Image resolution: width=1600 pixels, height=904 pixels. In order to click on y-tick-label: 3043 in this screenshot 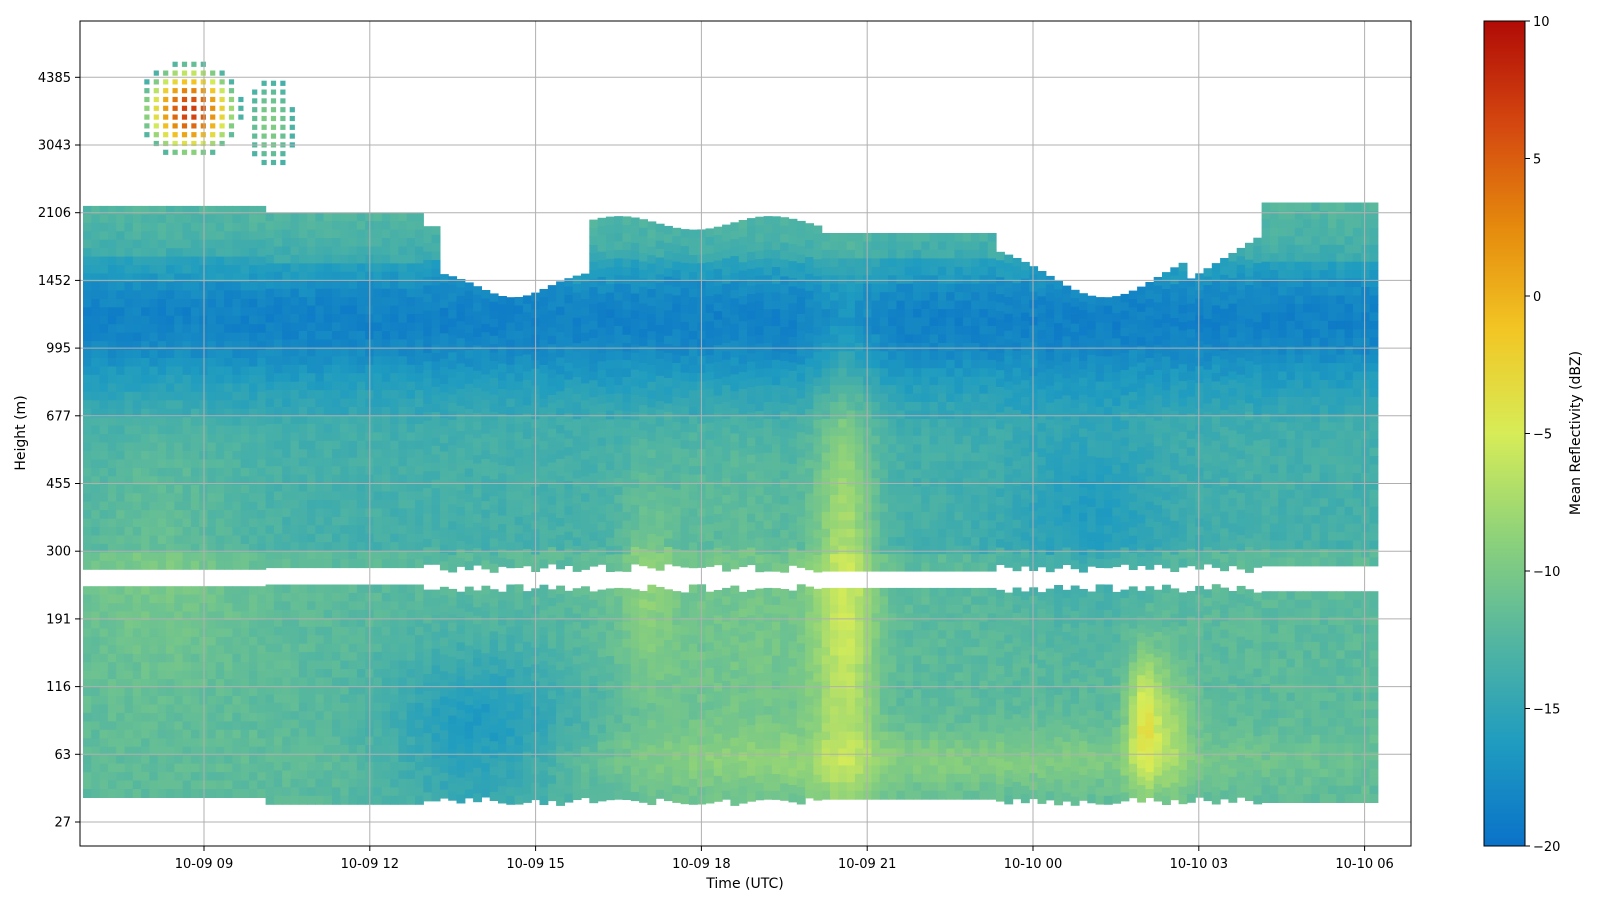, I will do `click(54, 146)`.